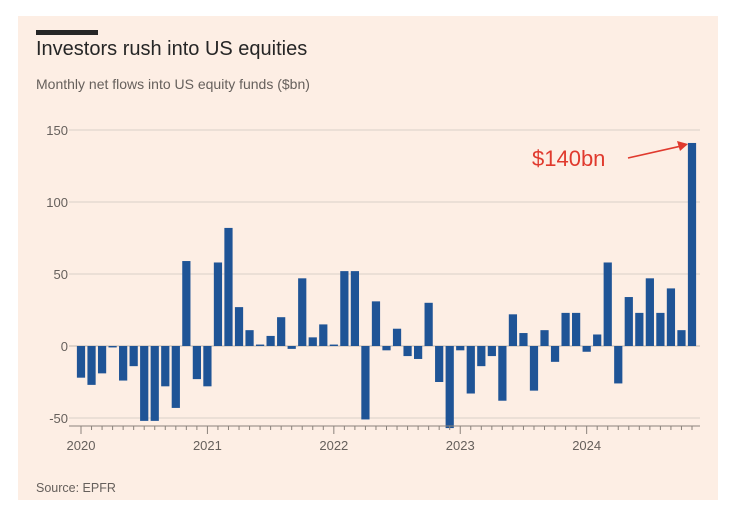 The image size is (732, 512). Describe the element at coordinates (657, 151) in the screenshot. I see `annotation-arrow-line` at that location.